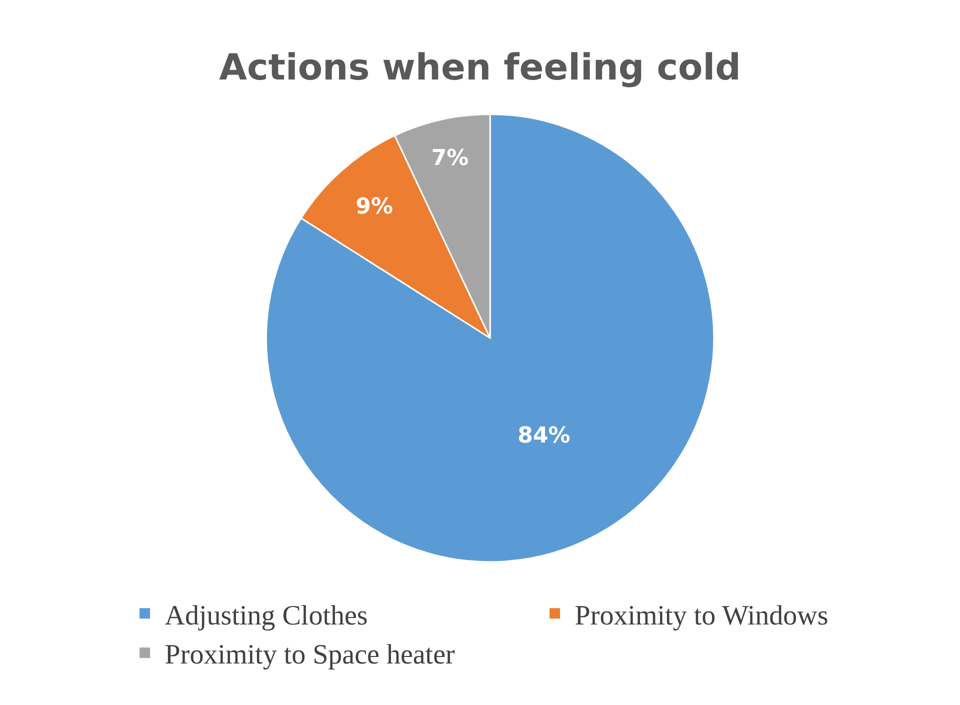 This screenshot has width=960, height=705. I want to click on legend-label: Proximity to Windows, so click(701, 616).